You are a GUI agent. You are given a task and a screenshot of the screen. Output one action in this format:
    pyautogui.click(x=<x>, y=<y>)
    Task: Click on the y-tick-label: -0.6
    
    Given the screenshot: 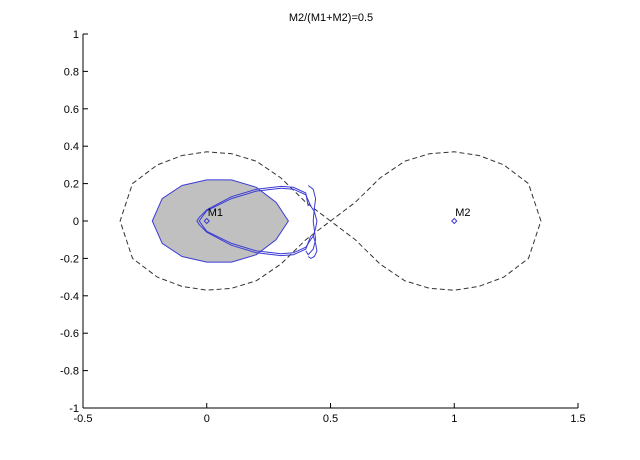 What is the action you would take?
    pyautogui.click(x=69, y=334)
    